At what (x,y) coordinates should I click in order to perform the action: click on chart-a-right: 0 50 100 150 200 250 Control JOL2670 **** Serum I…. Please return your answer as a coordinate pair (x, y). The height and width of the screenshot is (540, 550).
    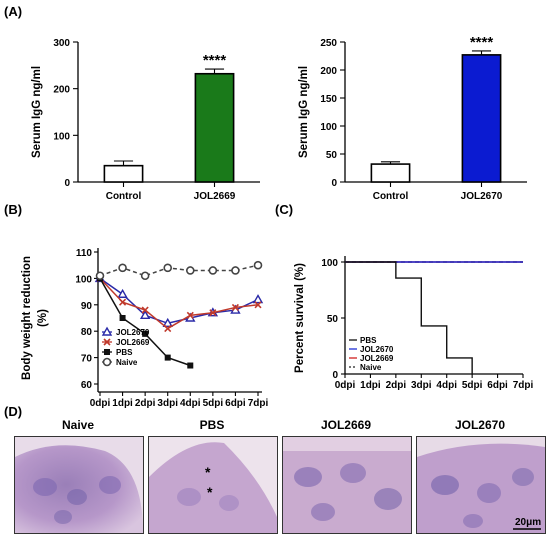
    Looking at the image, I should click on (412, 117).